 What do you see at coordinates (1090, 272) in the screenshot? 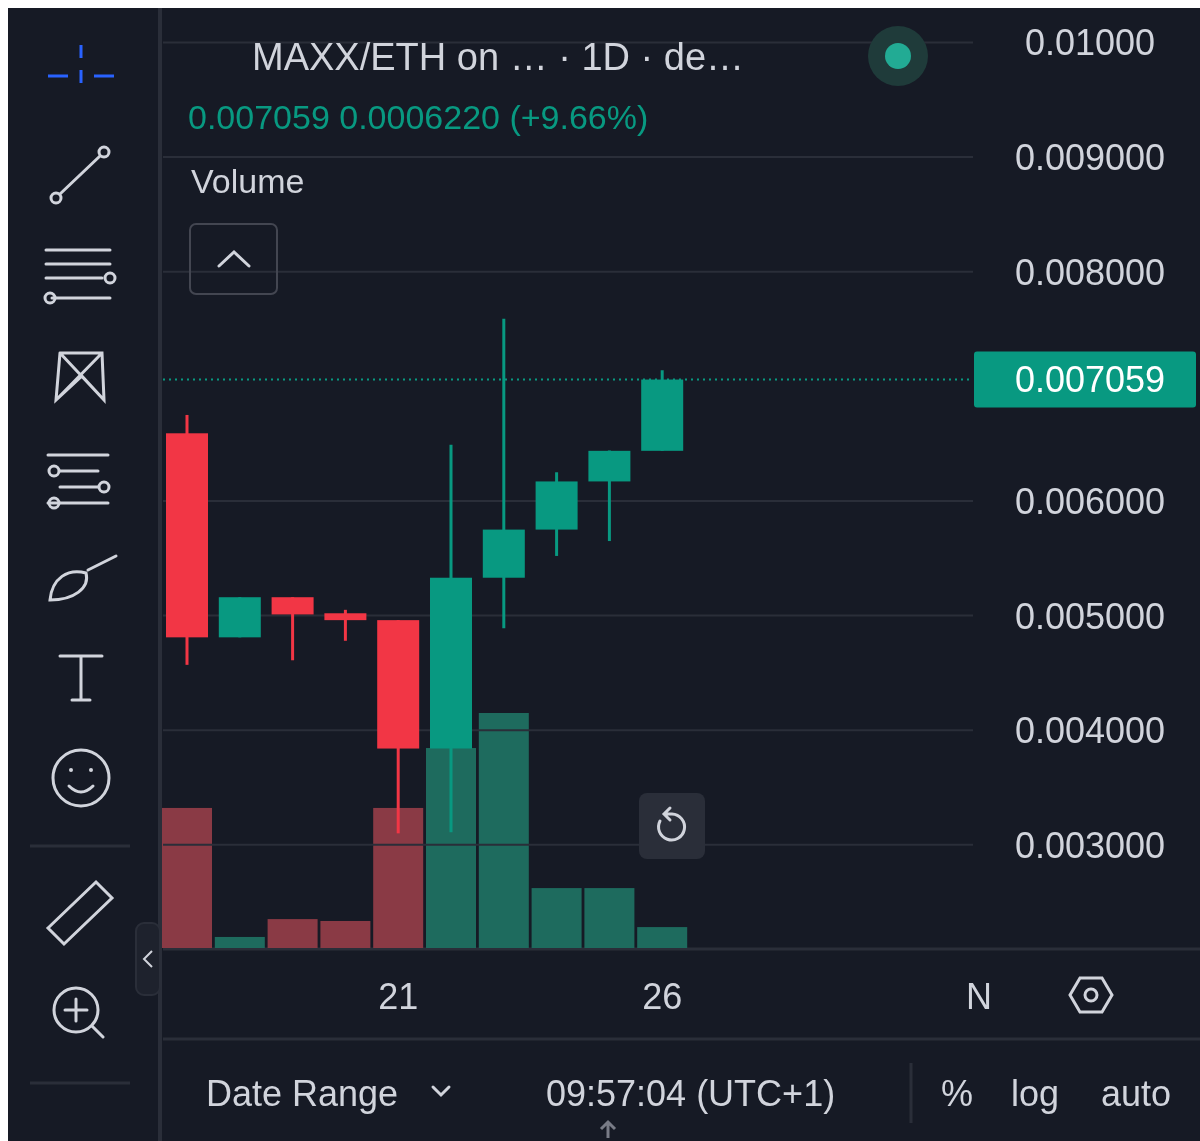
I see `y-tick-label: 0.008000` at bounding box center [1090, 272].